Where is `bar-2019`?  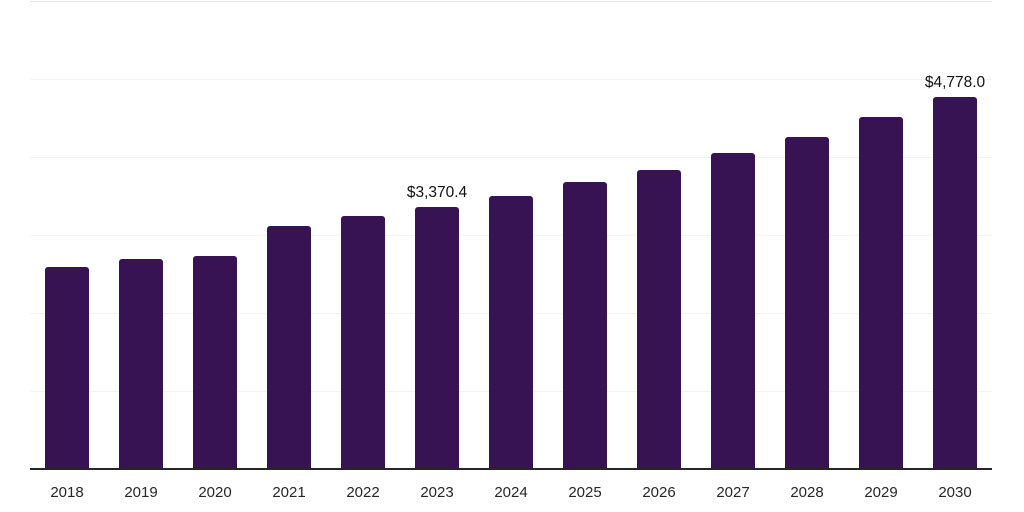 bar-2019 is located at coordinates (141, 364).